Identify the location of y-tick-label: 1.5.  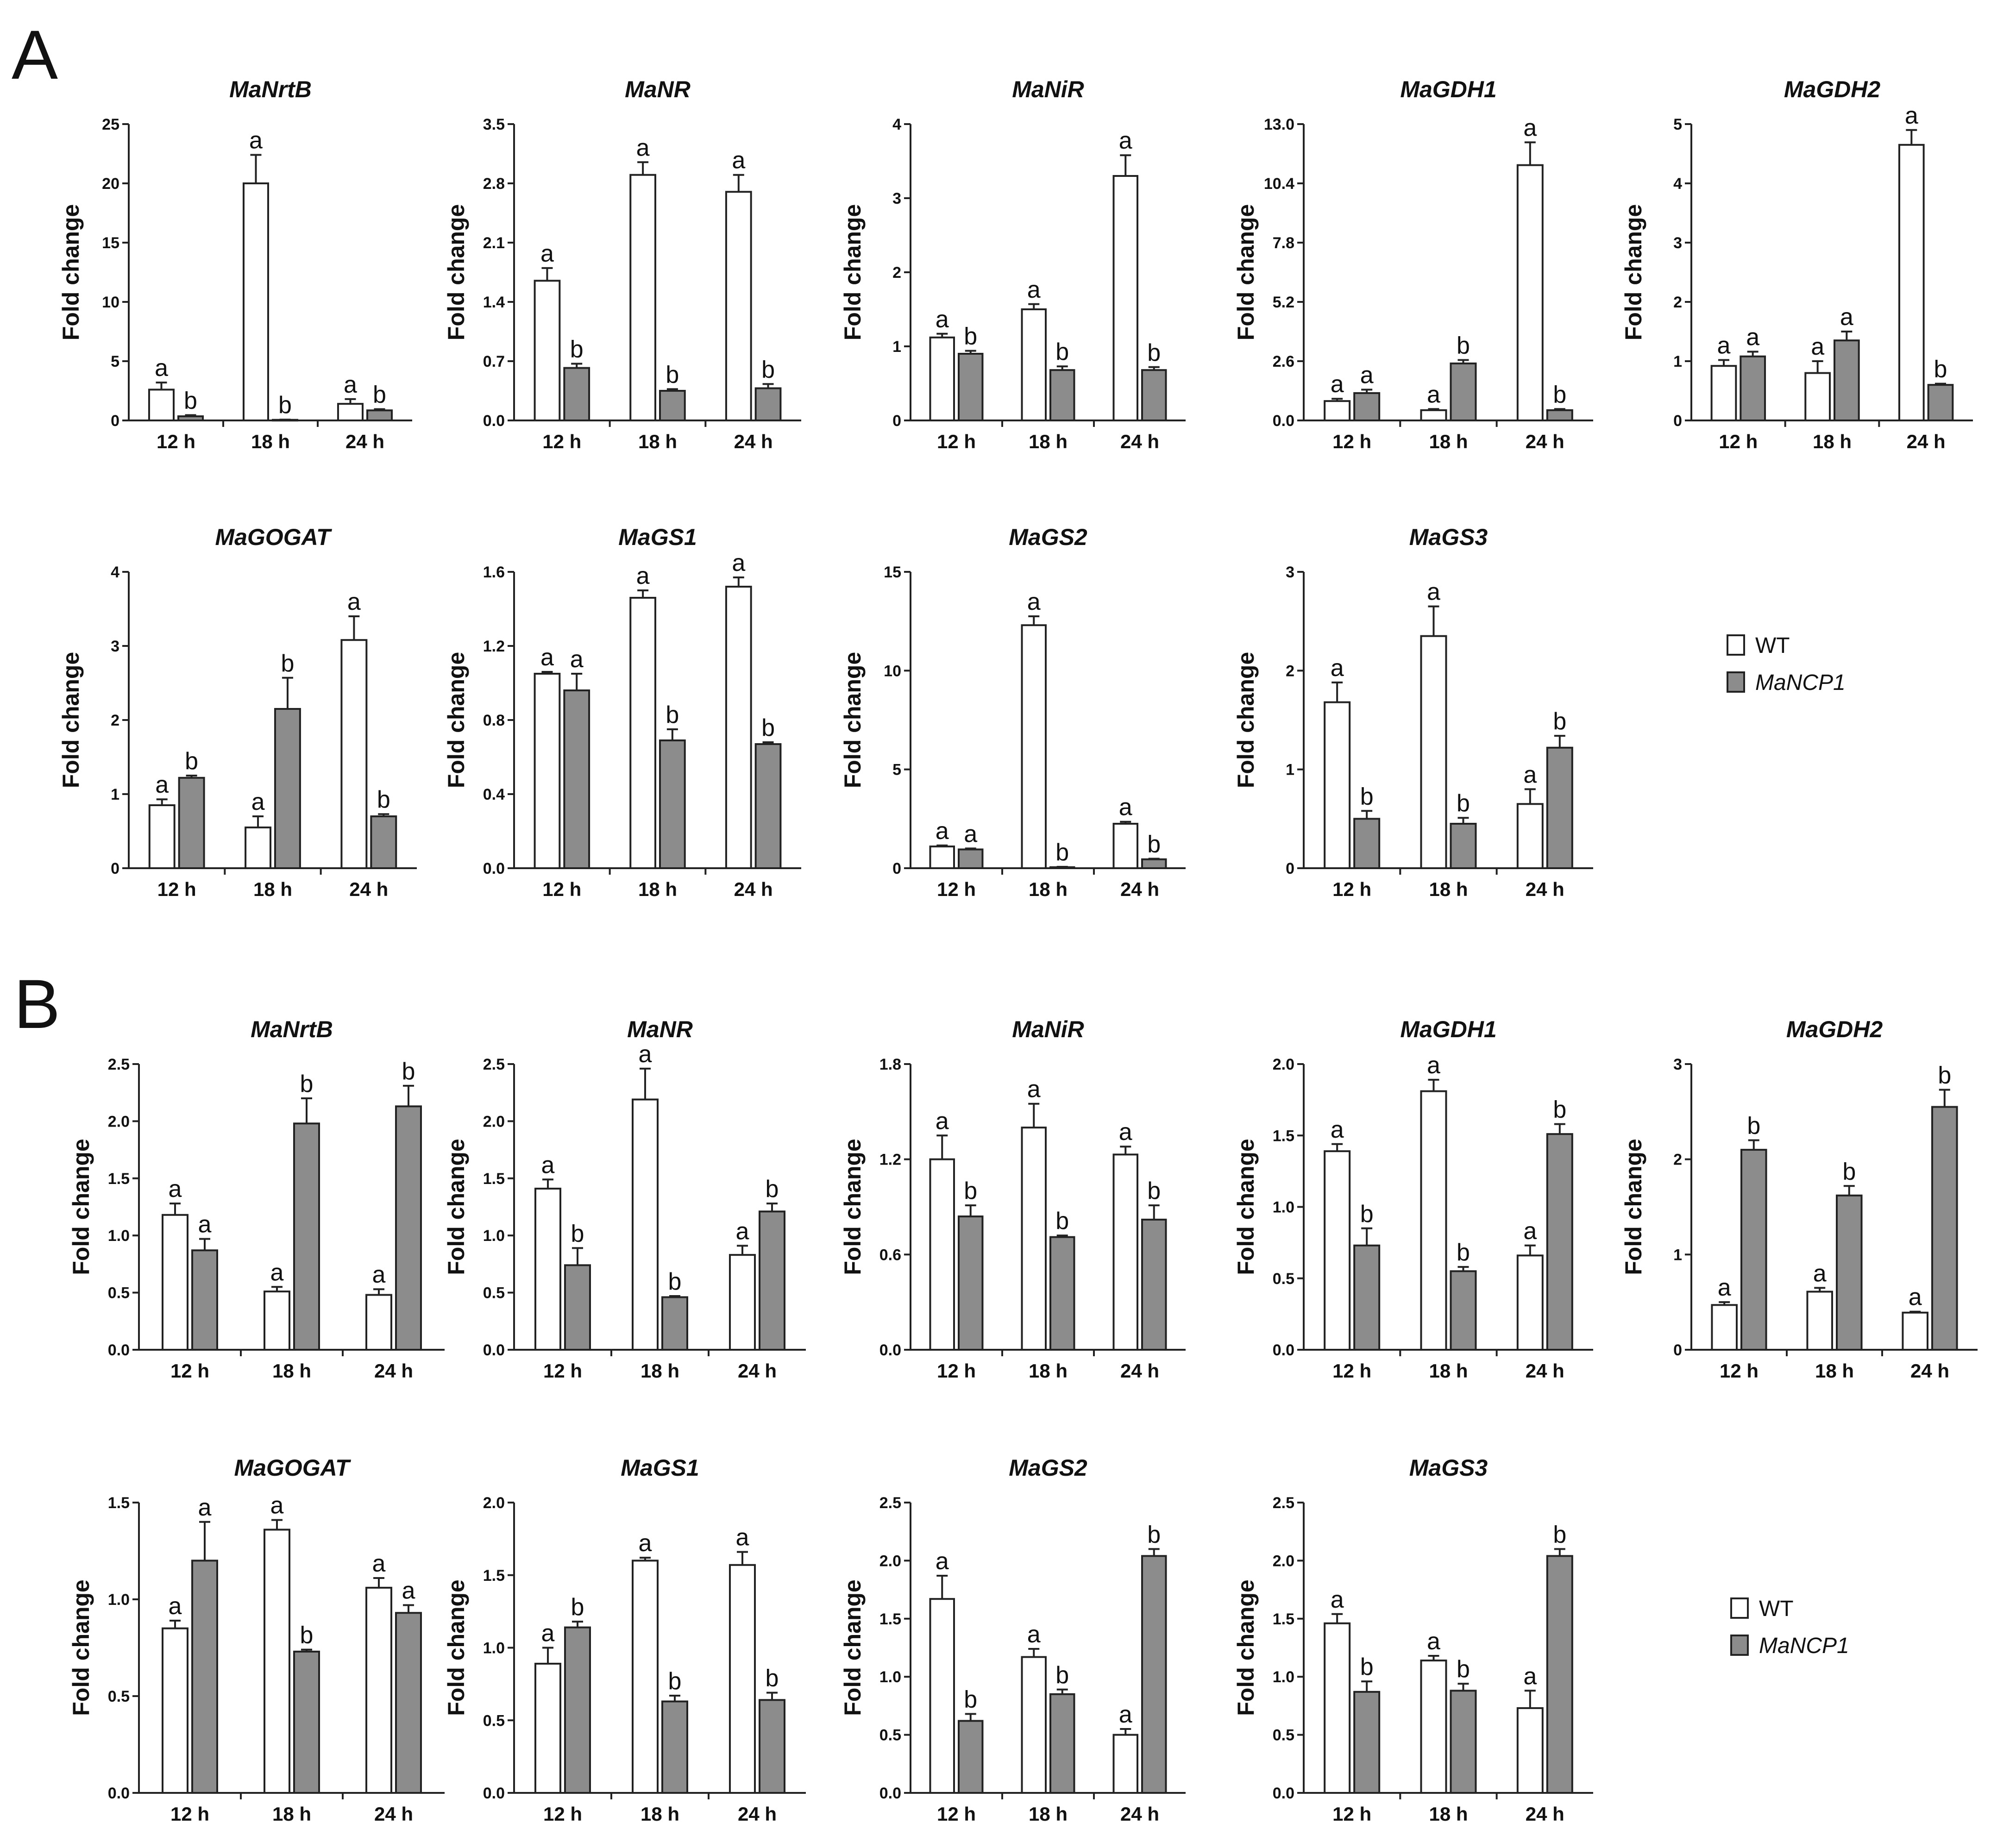
(494, 1179).